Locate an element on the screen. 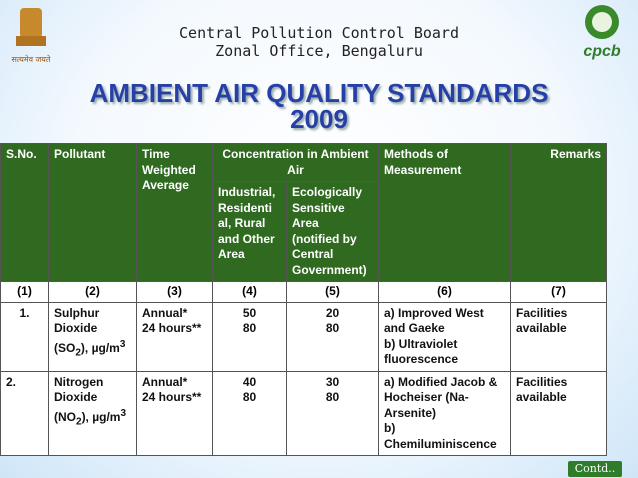 This screenshot has width=638, height=478. emblem-motto: सत्यमेव जयते is located at coordinates (31, 59).